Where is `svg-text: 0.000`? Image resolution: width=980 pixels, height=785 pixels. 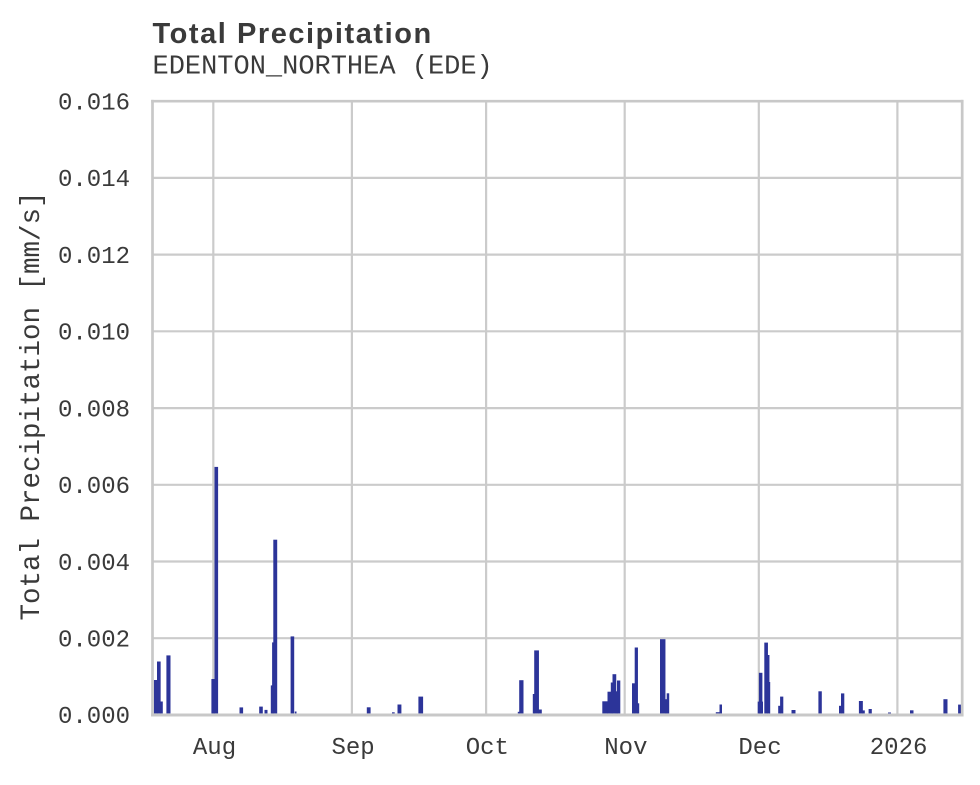 svg-text: 0.000 is located at coordinates (94, 717).